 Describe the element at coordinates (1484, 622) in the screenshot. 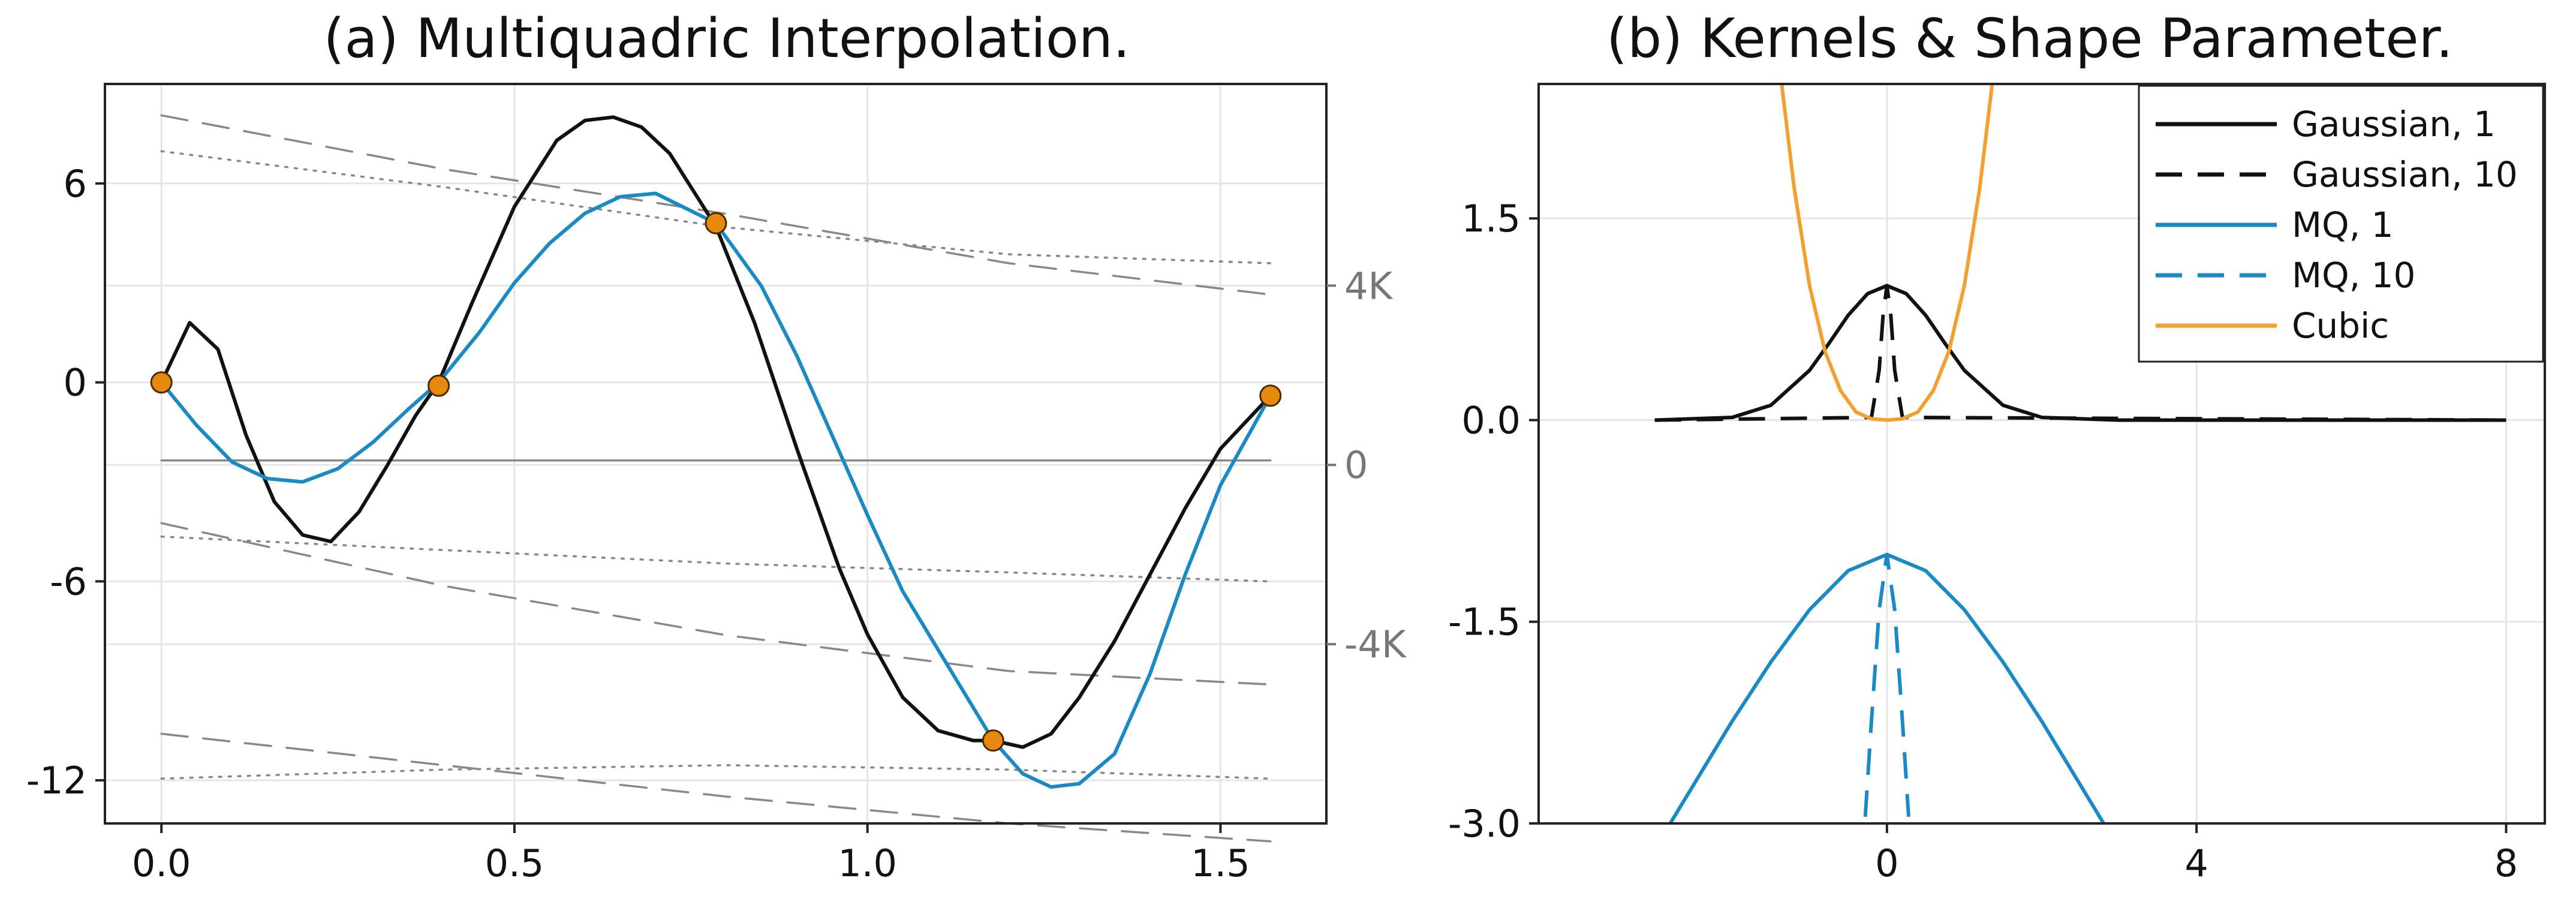

I see `y-tick-label: -1.5` at that location.